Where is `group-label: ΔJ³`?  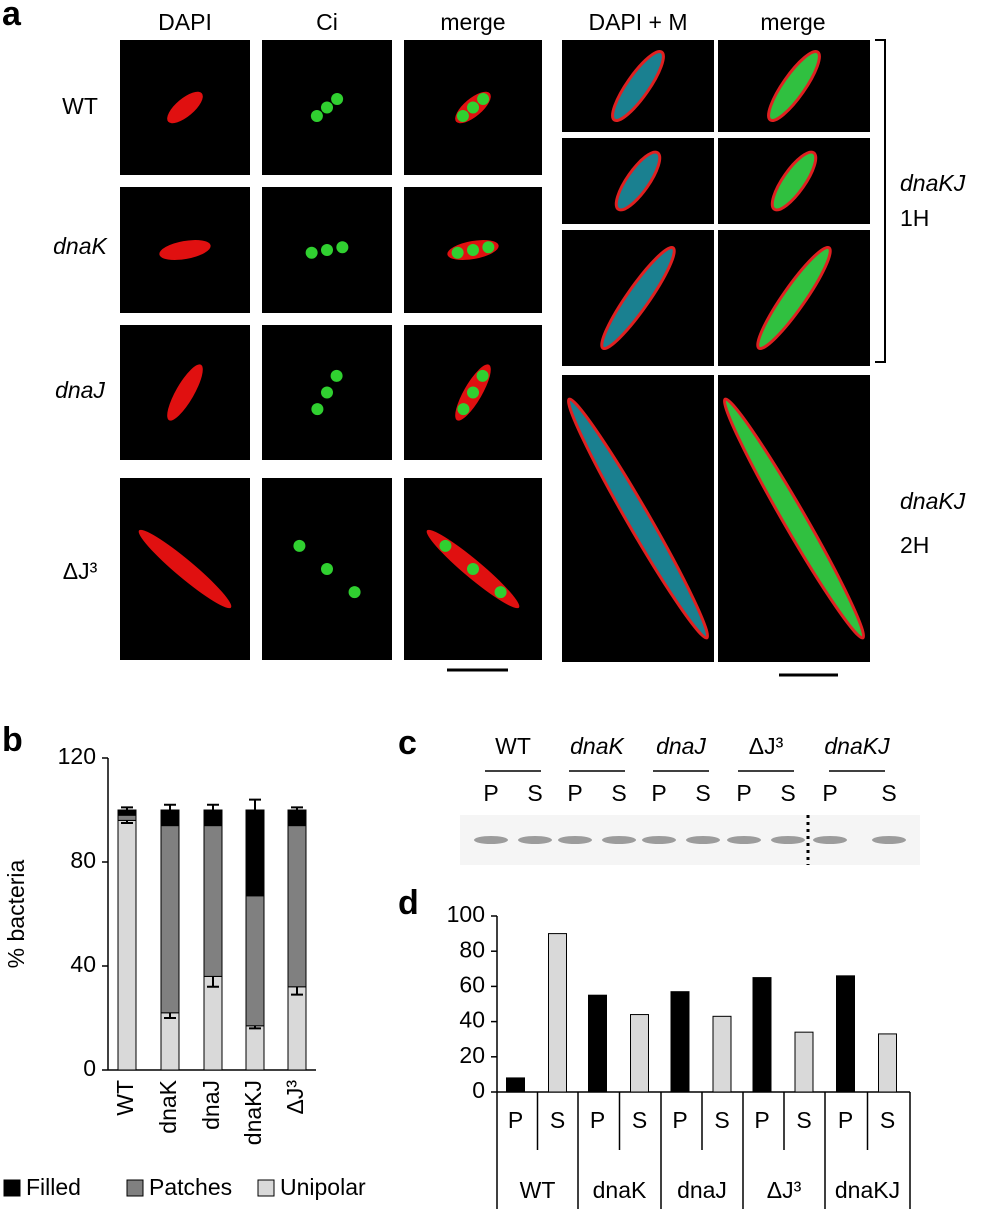
group-label: ΔJ³ is located at coordinates (784, 1190).